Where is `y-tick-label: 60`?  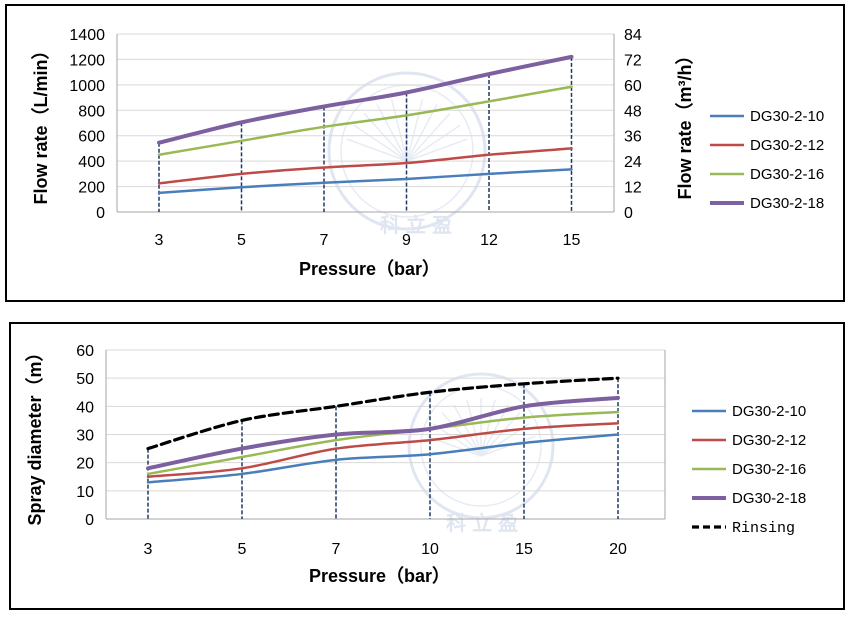
y-tick-label: 60 is located at coordinates (85, 351).